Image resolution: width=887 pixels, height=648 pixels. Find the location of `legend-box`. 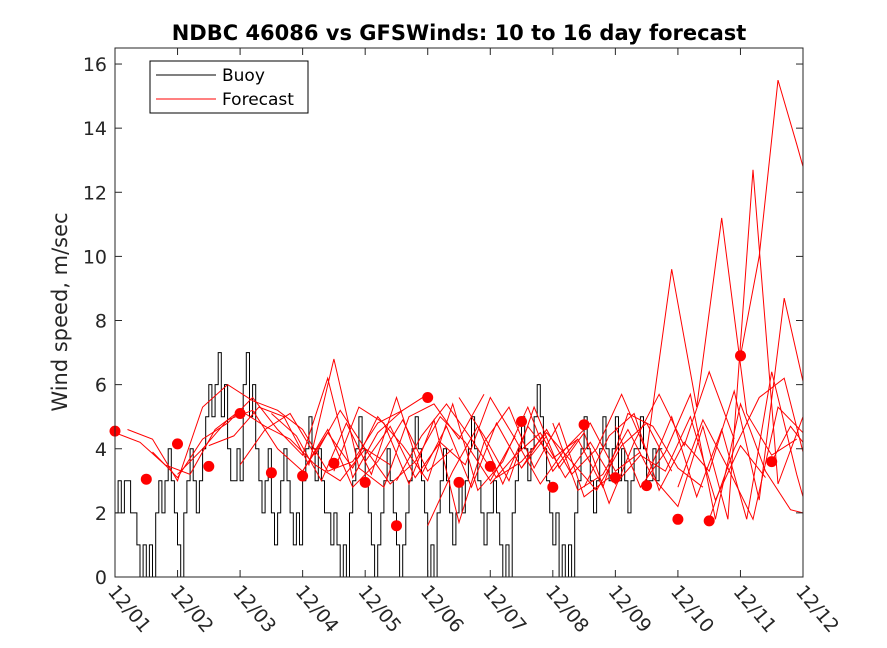

legend-box is located at coordinates (229, 87).